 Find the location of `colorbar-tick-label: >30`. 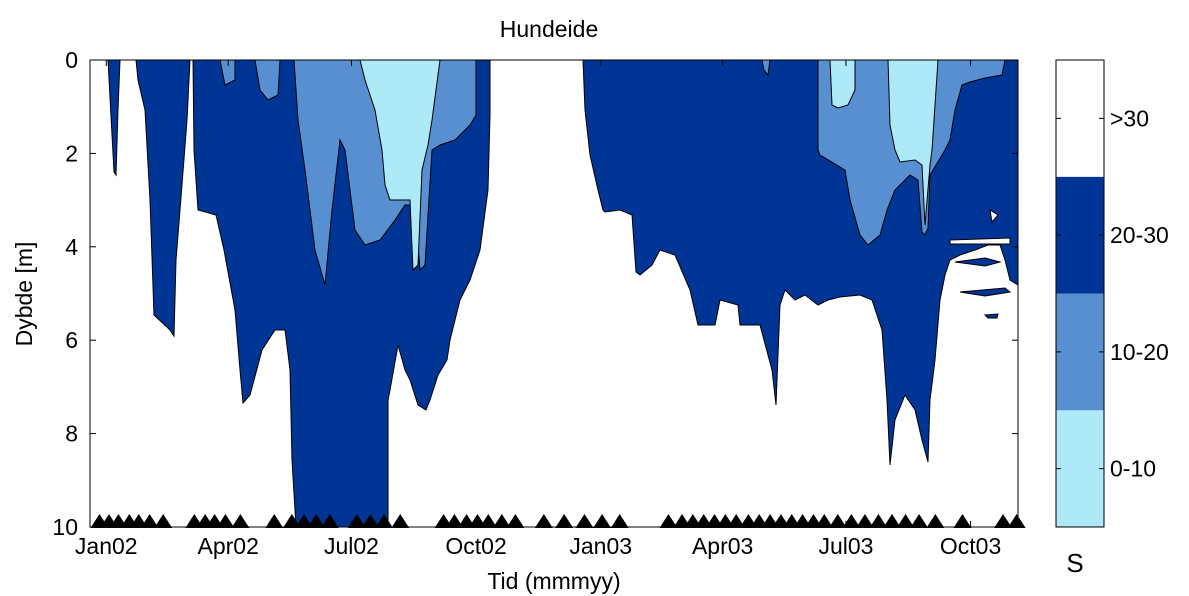

colorbar-tick-label: >30 is located at coordinates (1129, 118).